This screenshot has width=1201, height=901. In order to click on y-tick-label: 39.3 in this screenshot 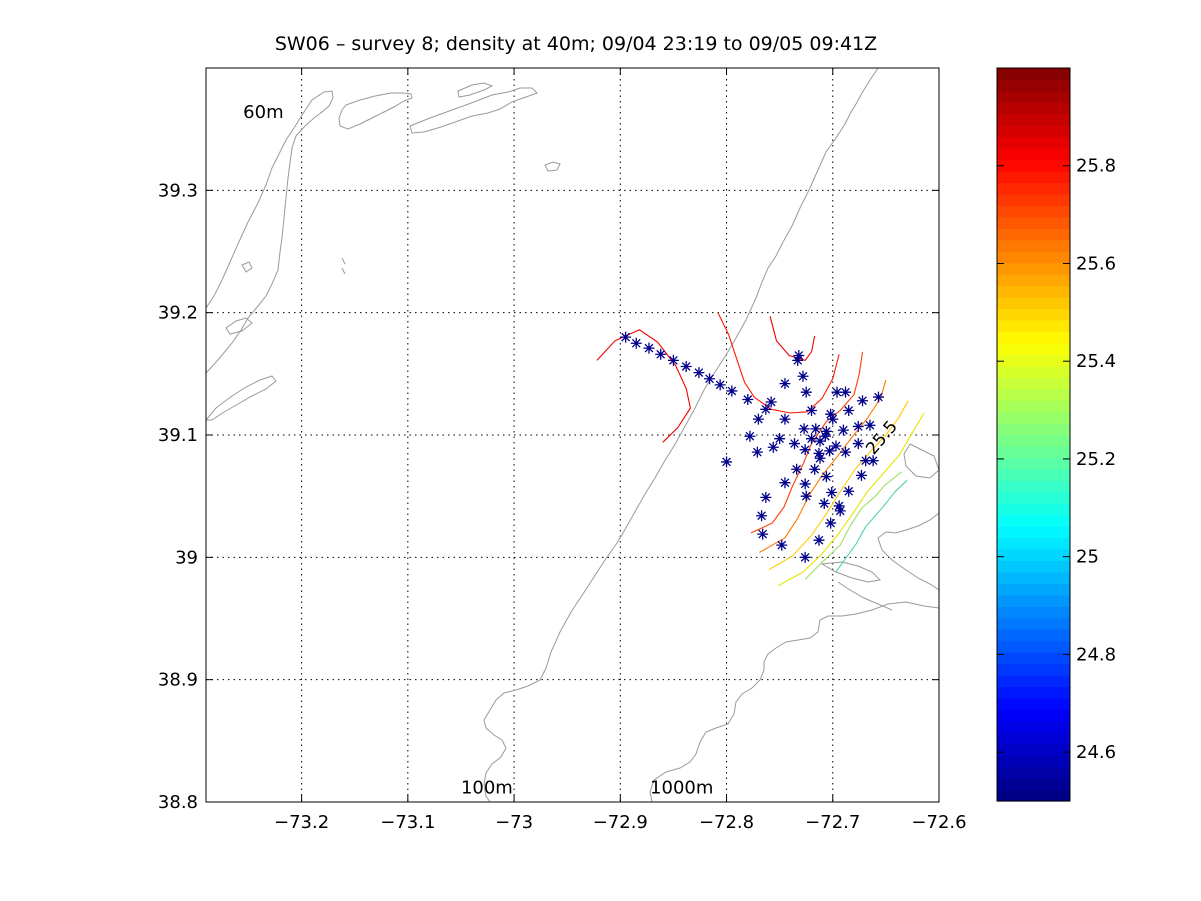, I will do `click(178, 190)`.